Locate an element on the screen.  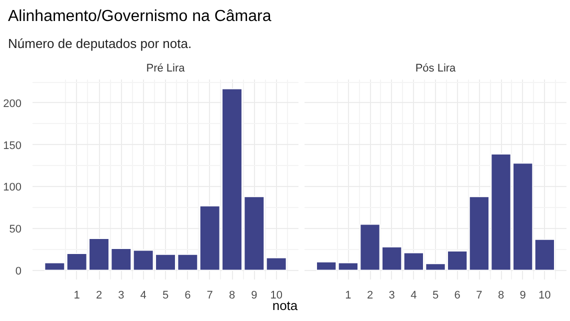
y-tick-label: 200 is located at coordinates (12, 104).